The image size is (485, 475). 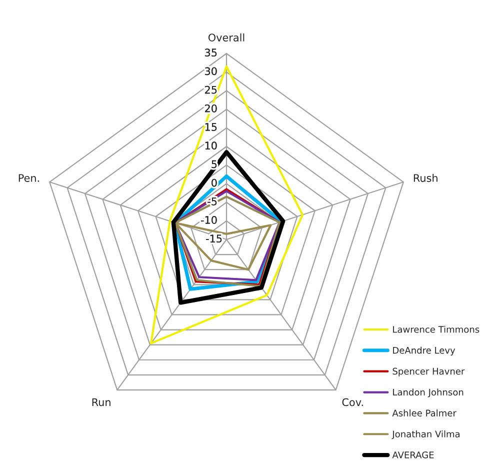 I want to click on legend-label: Spencer Havner, so click(x=428, y=372).